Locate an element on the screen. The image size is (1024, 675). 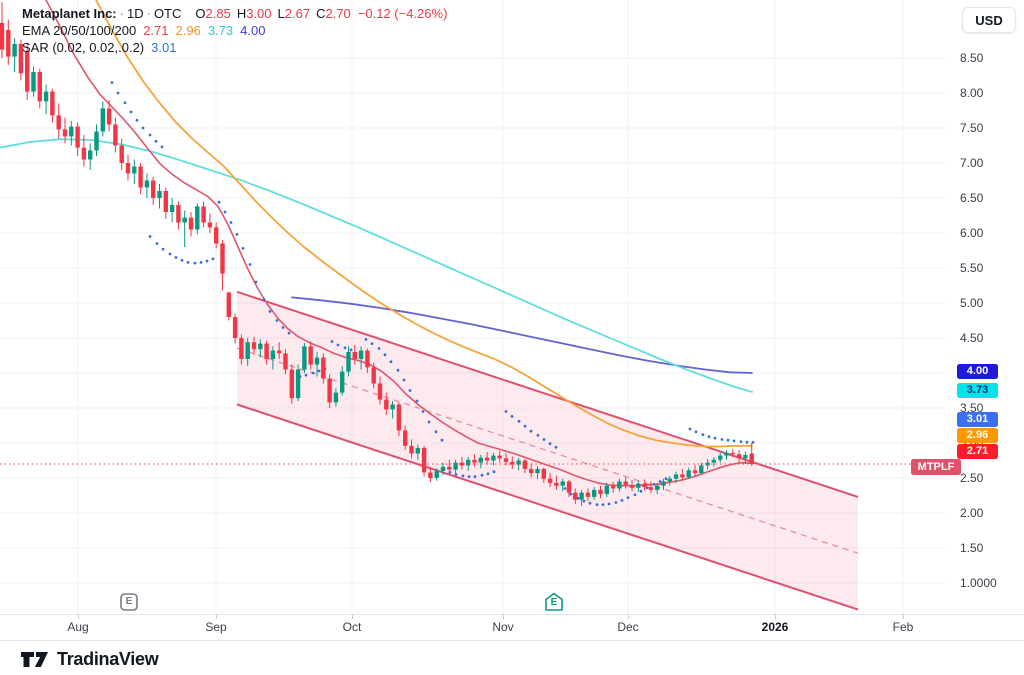
time-axis-label: Dec is located at coordinates (628, 627).